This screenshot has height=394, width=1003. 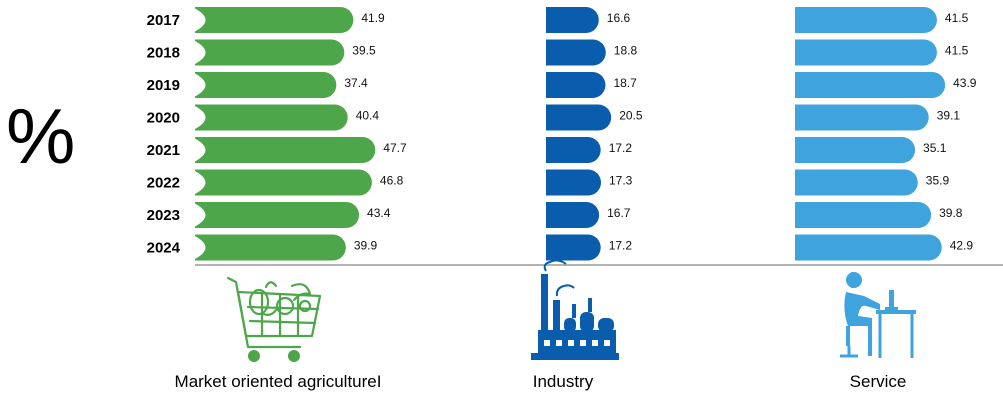 I want to click on data-label: 43.9, so click(x=965, y=83).